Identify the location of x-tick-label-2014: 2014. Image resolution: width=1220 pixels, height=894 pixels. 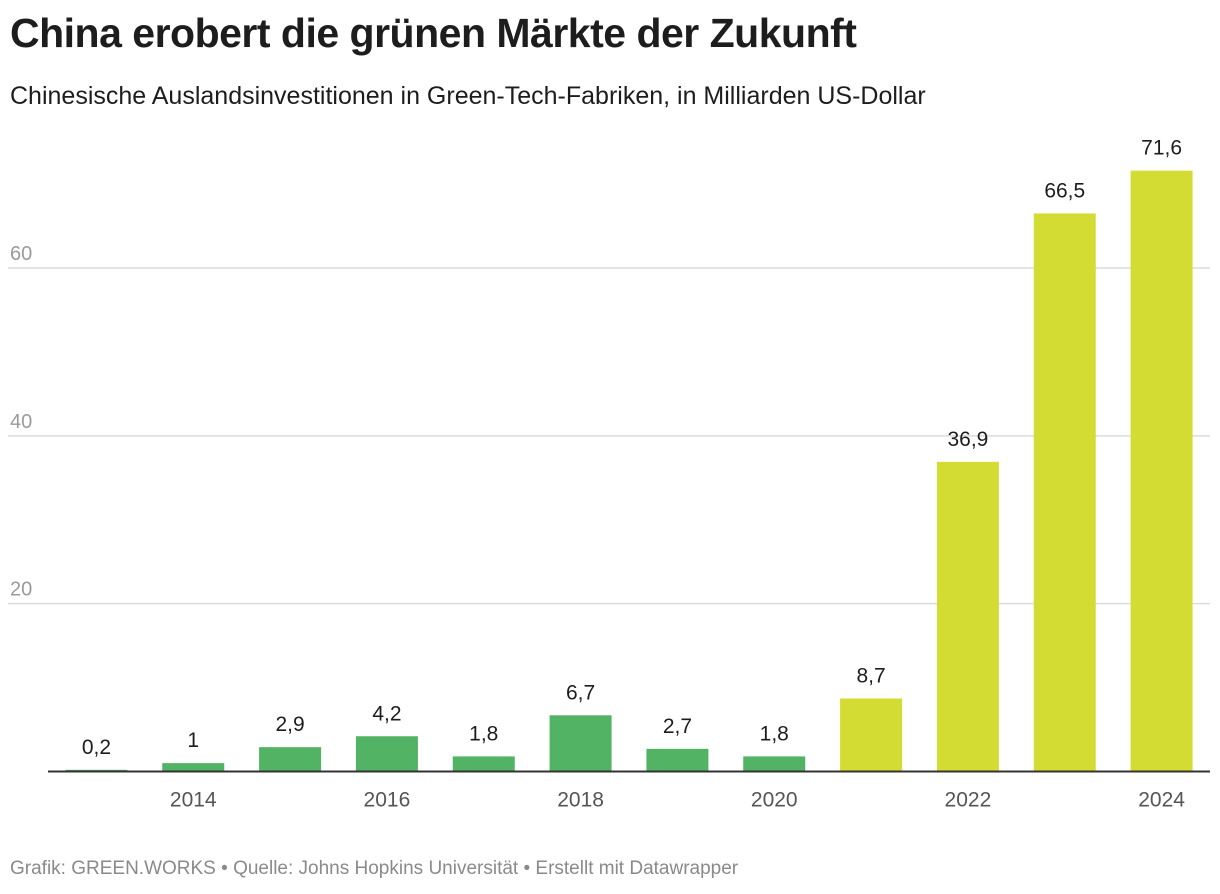
(193, 800).